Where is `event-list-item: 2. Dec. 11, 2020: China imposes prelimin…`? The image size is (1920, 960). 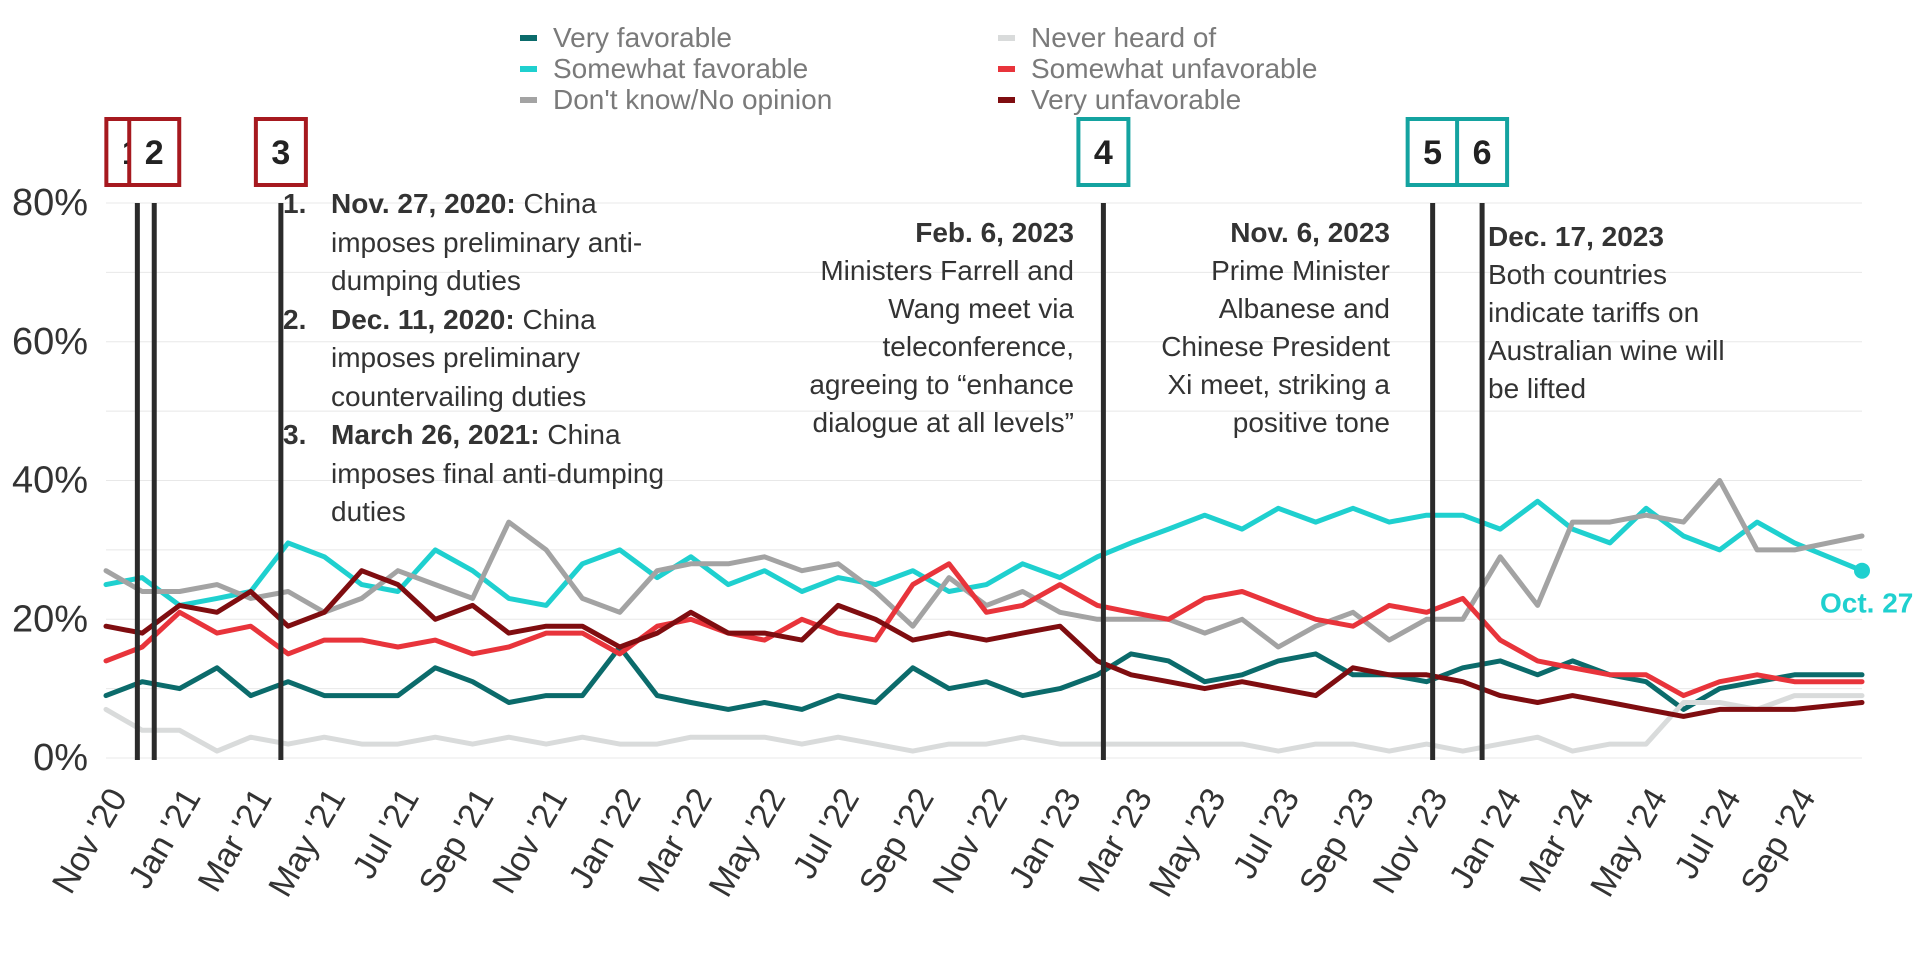 event-list-item: 2. Dec. 11, 2020: China imposes prelimin… is located at coordinates (493, 359).